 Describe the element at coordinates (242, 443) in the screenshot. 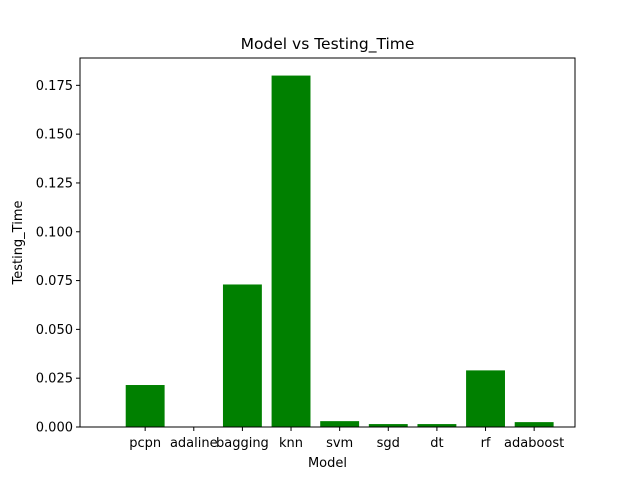

I see `x-tick-label-bagging: bagging` at that location.